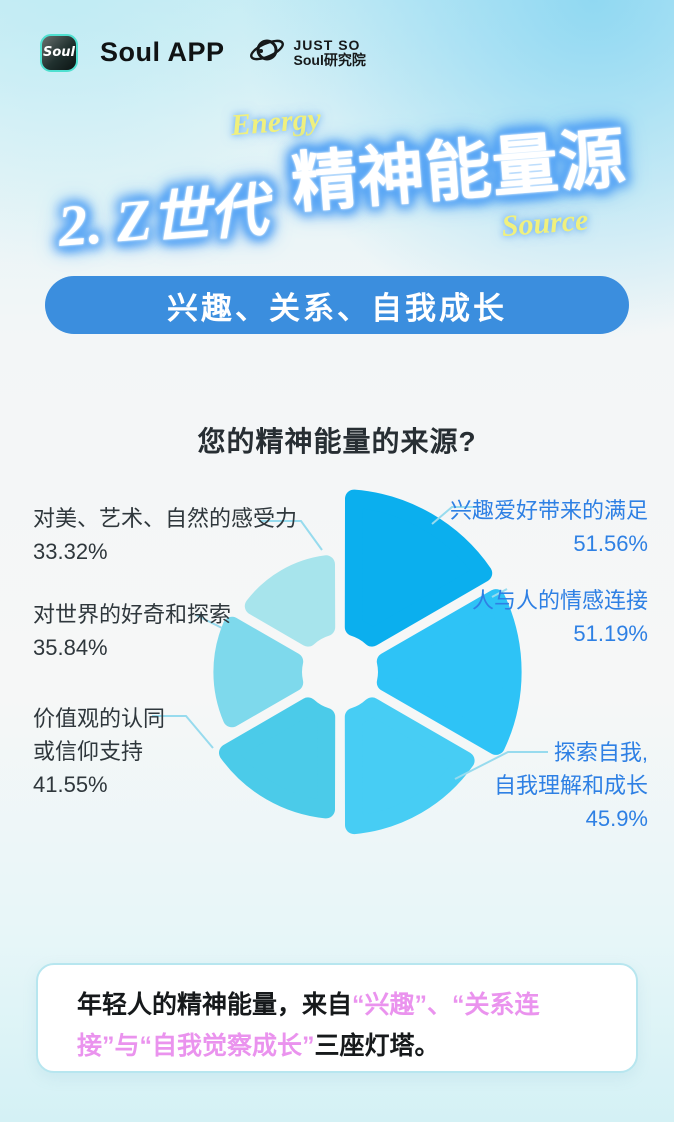  I want to click on soul-app-logo: Soul, so click(59, 52).